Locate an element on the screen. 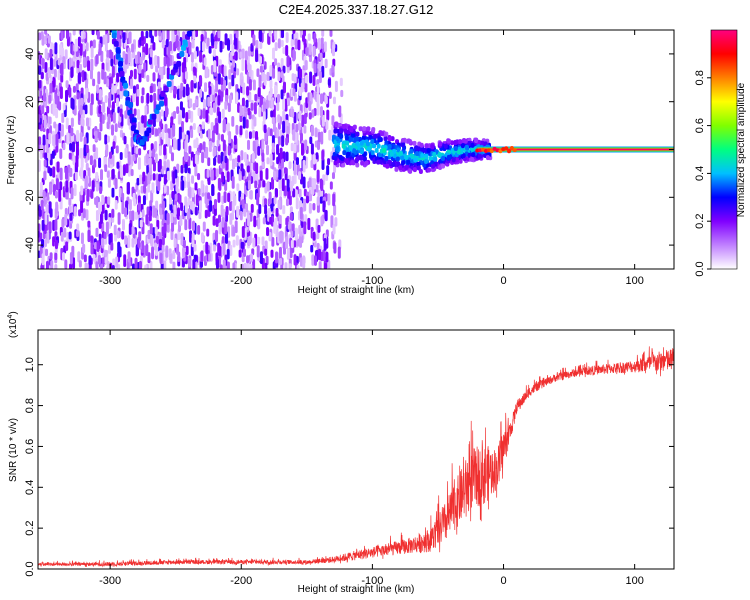 This screenshot has width=750, height=600. y-tick-label: 0 is located at coordinates (30, 149).